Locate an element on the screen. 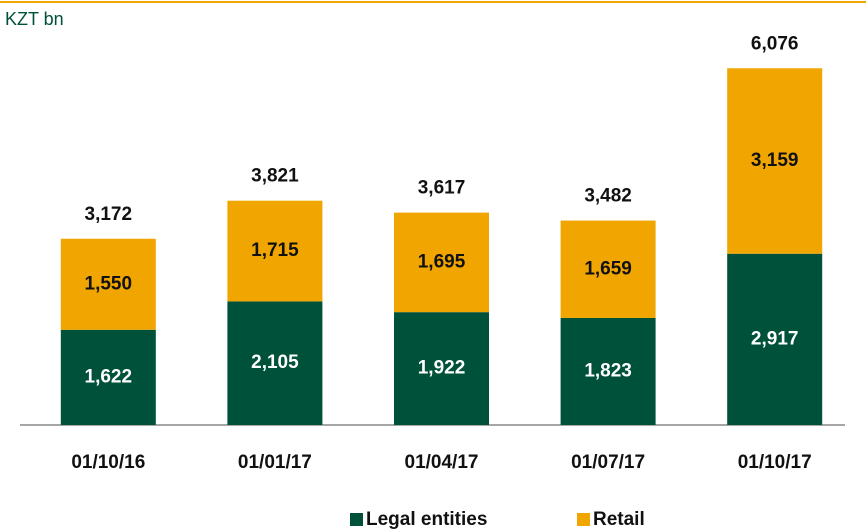 The image size is (866, 531). segment-label: 1,695 is located at coordinates (442, 261).